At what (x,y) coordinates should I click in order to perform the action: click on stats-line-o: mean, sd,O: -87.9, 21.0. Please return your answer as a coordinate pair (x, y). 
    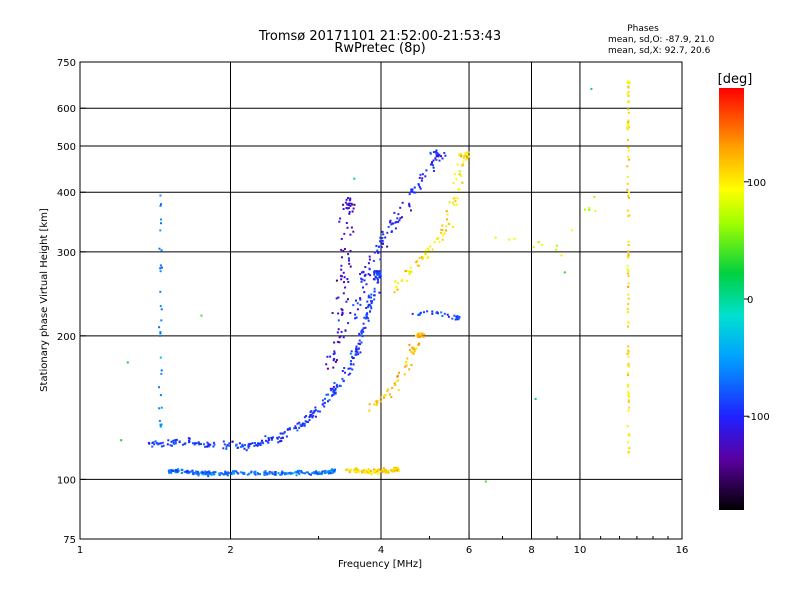
    Looking at the image, I should click on (661, 40).